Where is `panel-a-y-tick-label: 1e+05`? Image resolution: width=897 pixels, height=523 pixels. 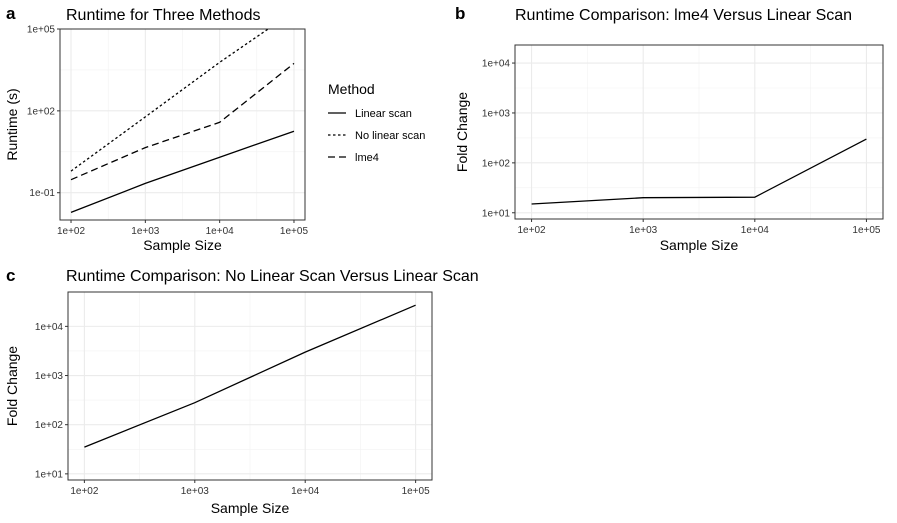
panel-a-y-tick-label: 1e+05 is located at coordinates (41, 30).